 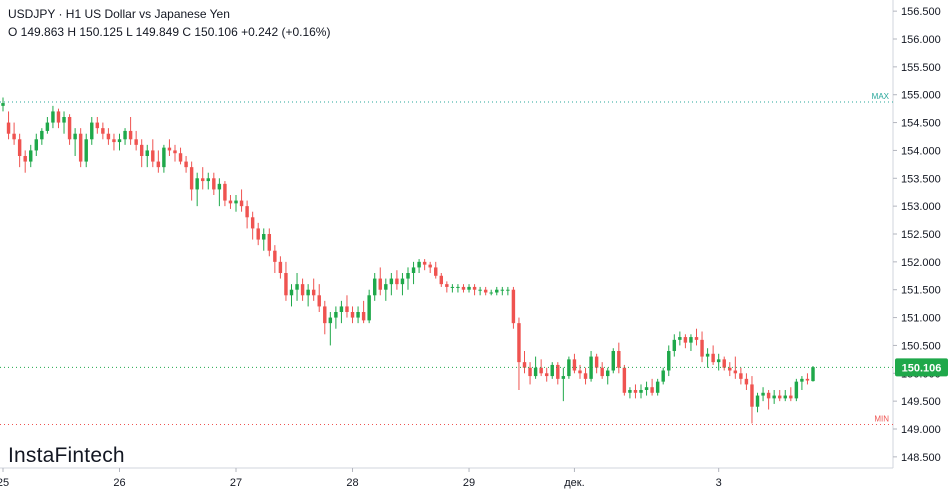 What do you see at coordinates (4, 483) in the screenshot?
I see `x-tick-label: 25` at bounding box center [4, 483].